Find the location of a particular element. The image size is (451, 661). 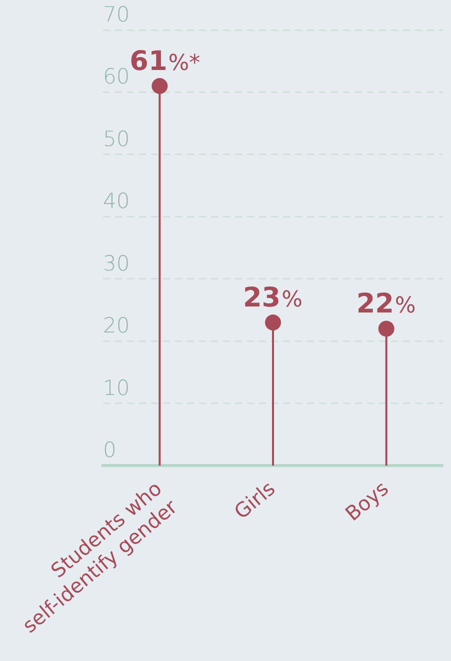

y-tick-label: 70 is located at coordinates (116, 14).